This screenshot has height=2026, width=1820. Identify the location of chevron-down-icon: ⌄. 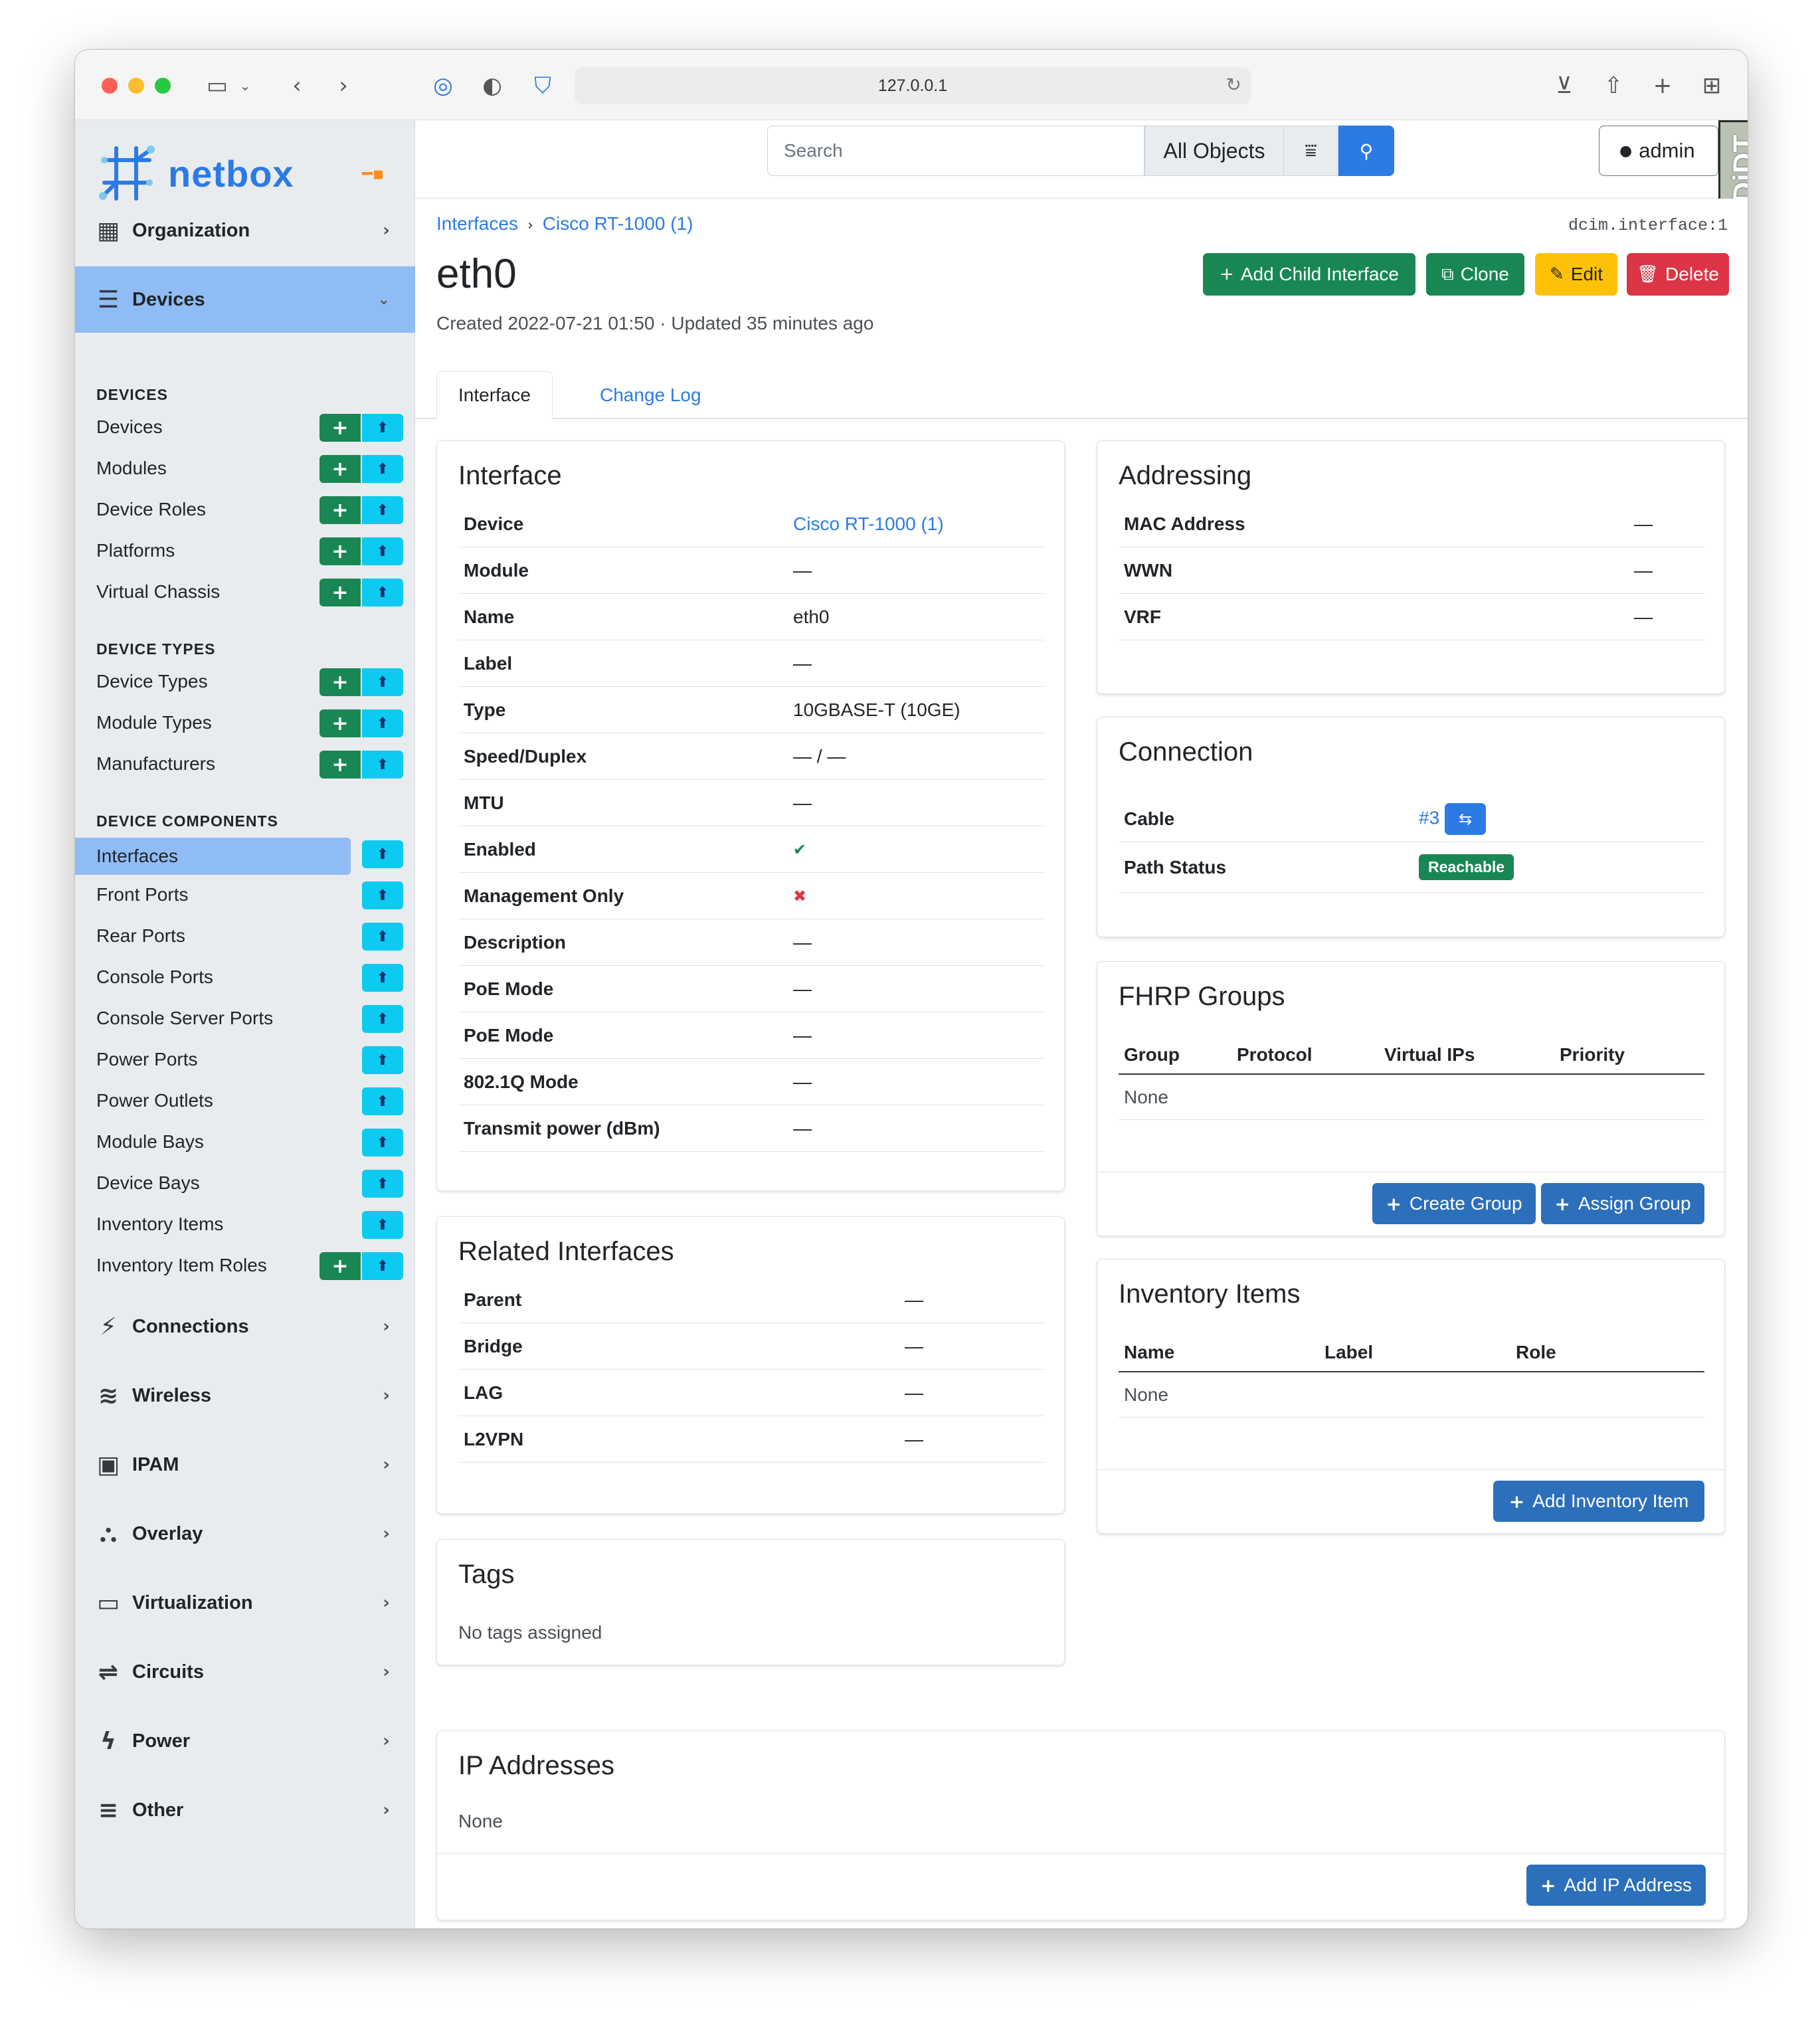
(245, 86).